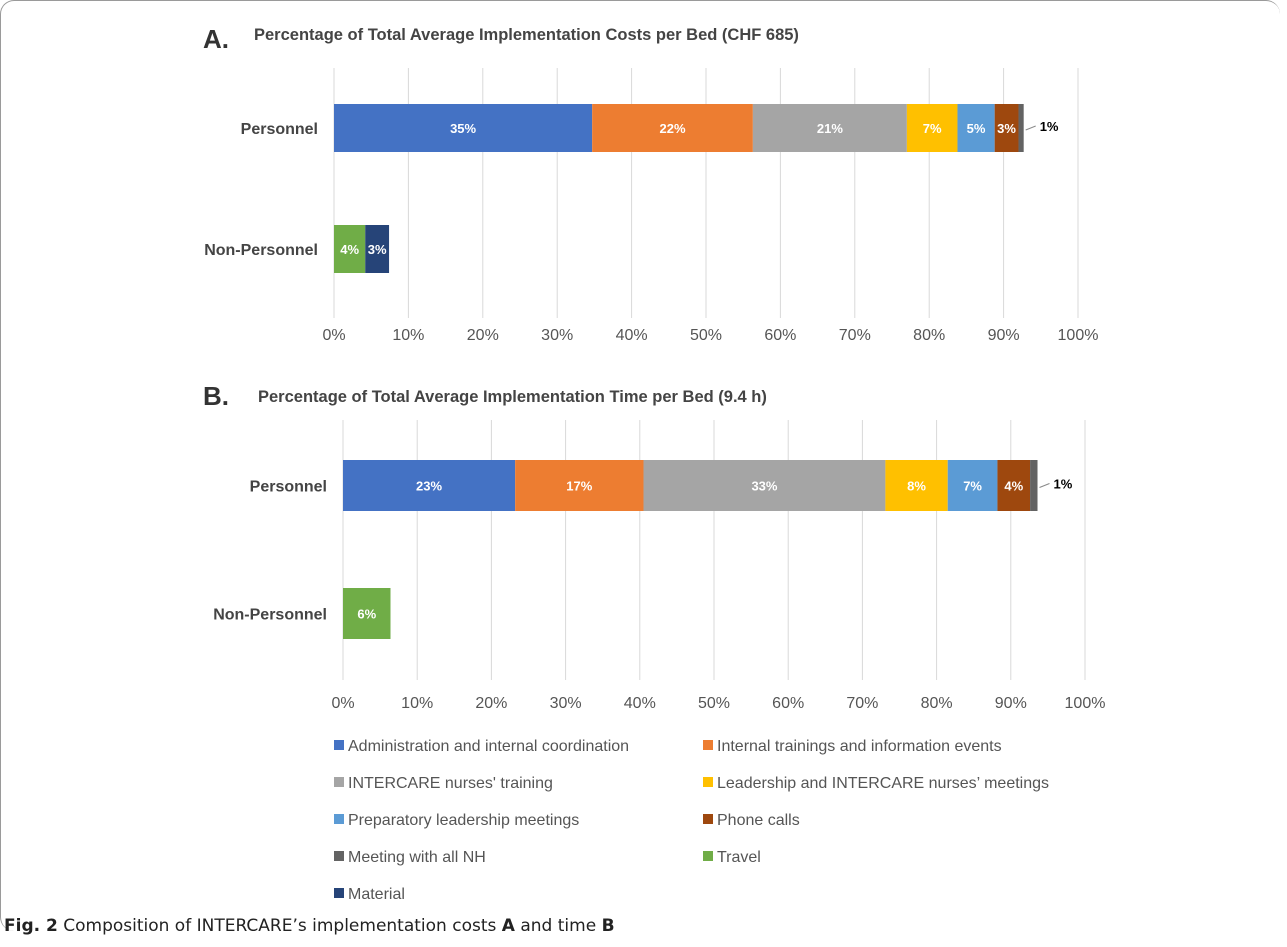 This screenshot has height=947, width=1287. I want to click on data-label: 21%, so click(830, 128).